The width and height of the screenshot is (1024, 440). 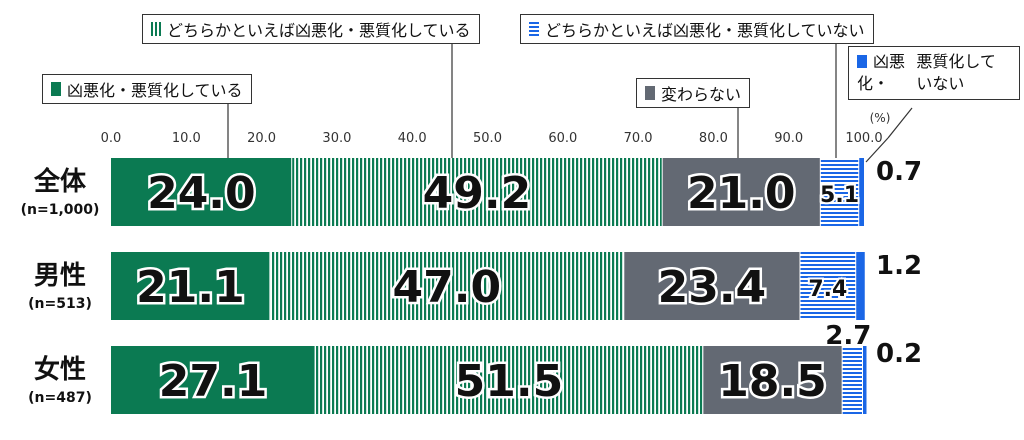 What do you see at coordinates (788, 138) in the screenshot?
I see `x-tick-label: 90.0` at bounding box center [788, 138].